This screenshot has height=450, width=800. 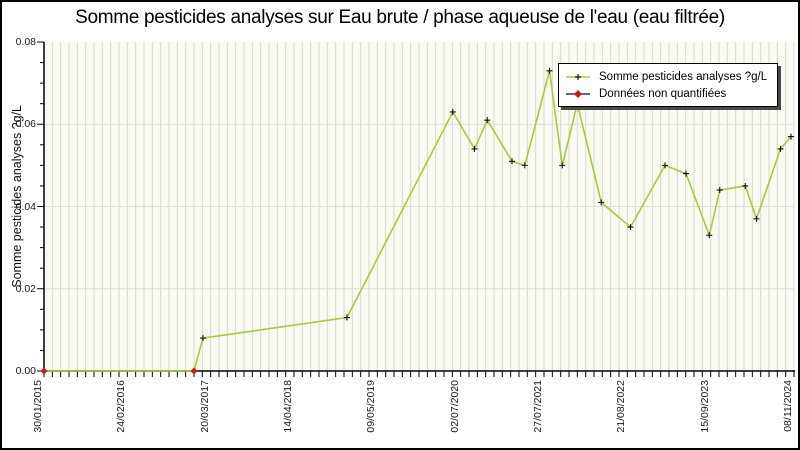 What do you see at coordinates (204, 406) in the screenshot?
I see `x-tick-label: 20/03/2017` at bounding box center [204, 406].